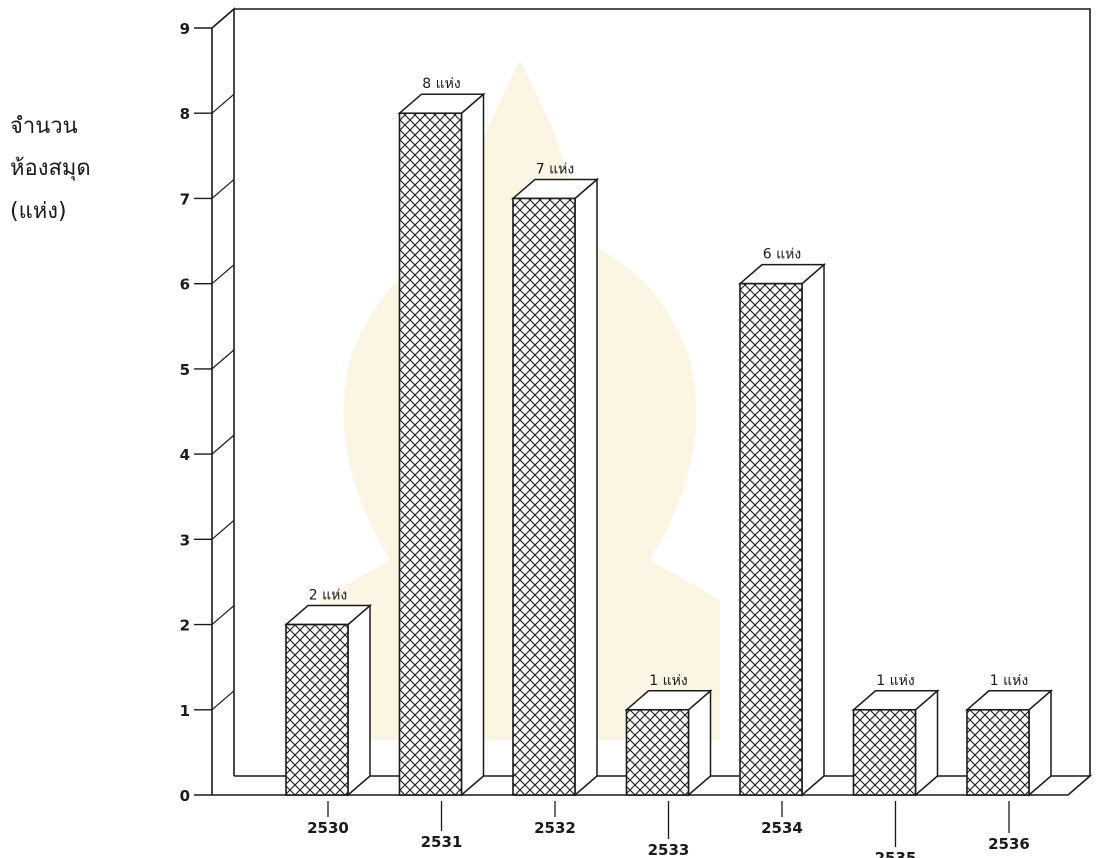 The width and height of the screenshot is (1112, 858). I want to click on data-label: 7 แห่ง, so click(555, 169).